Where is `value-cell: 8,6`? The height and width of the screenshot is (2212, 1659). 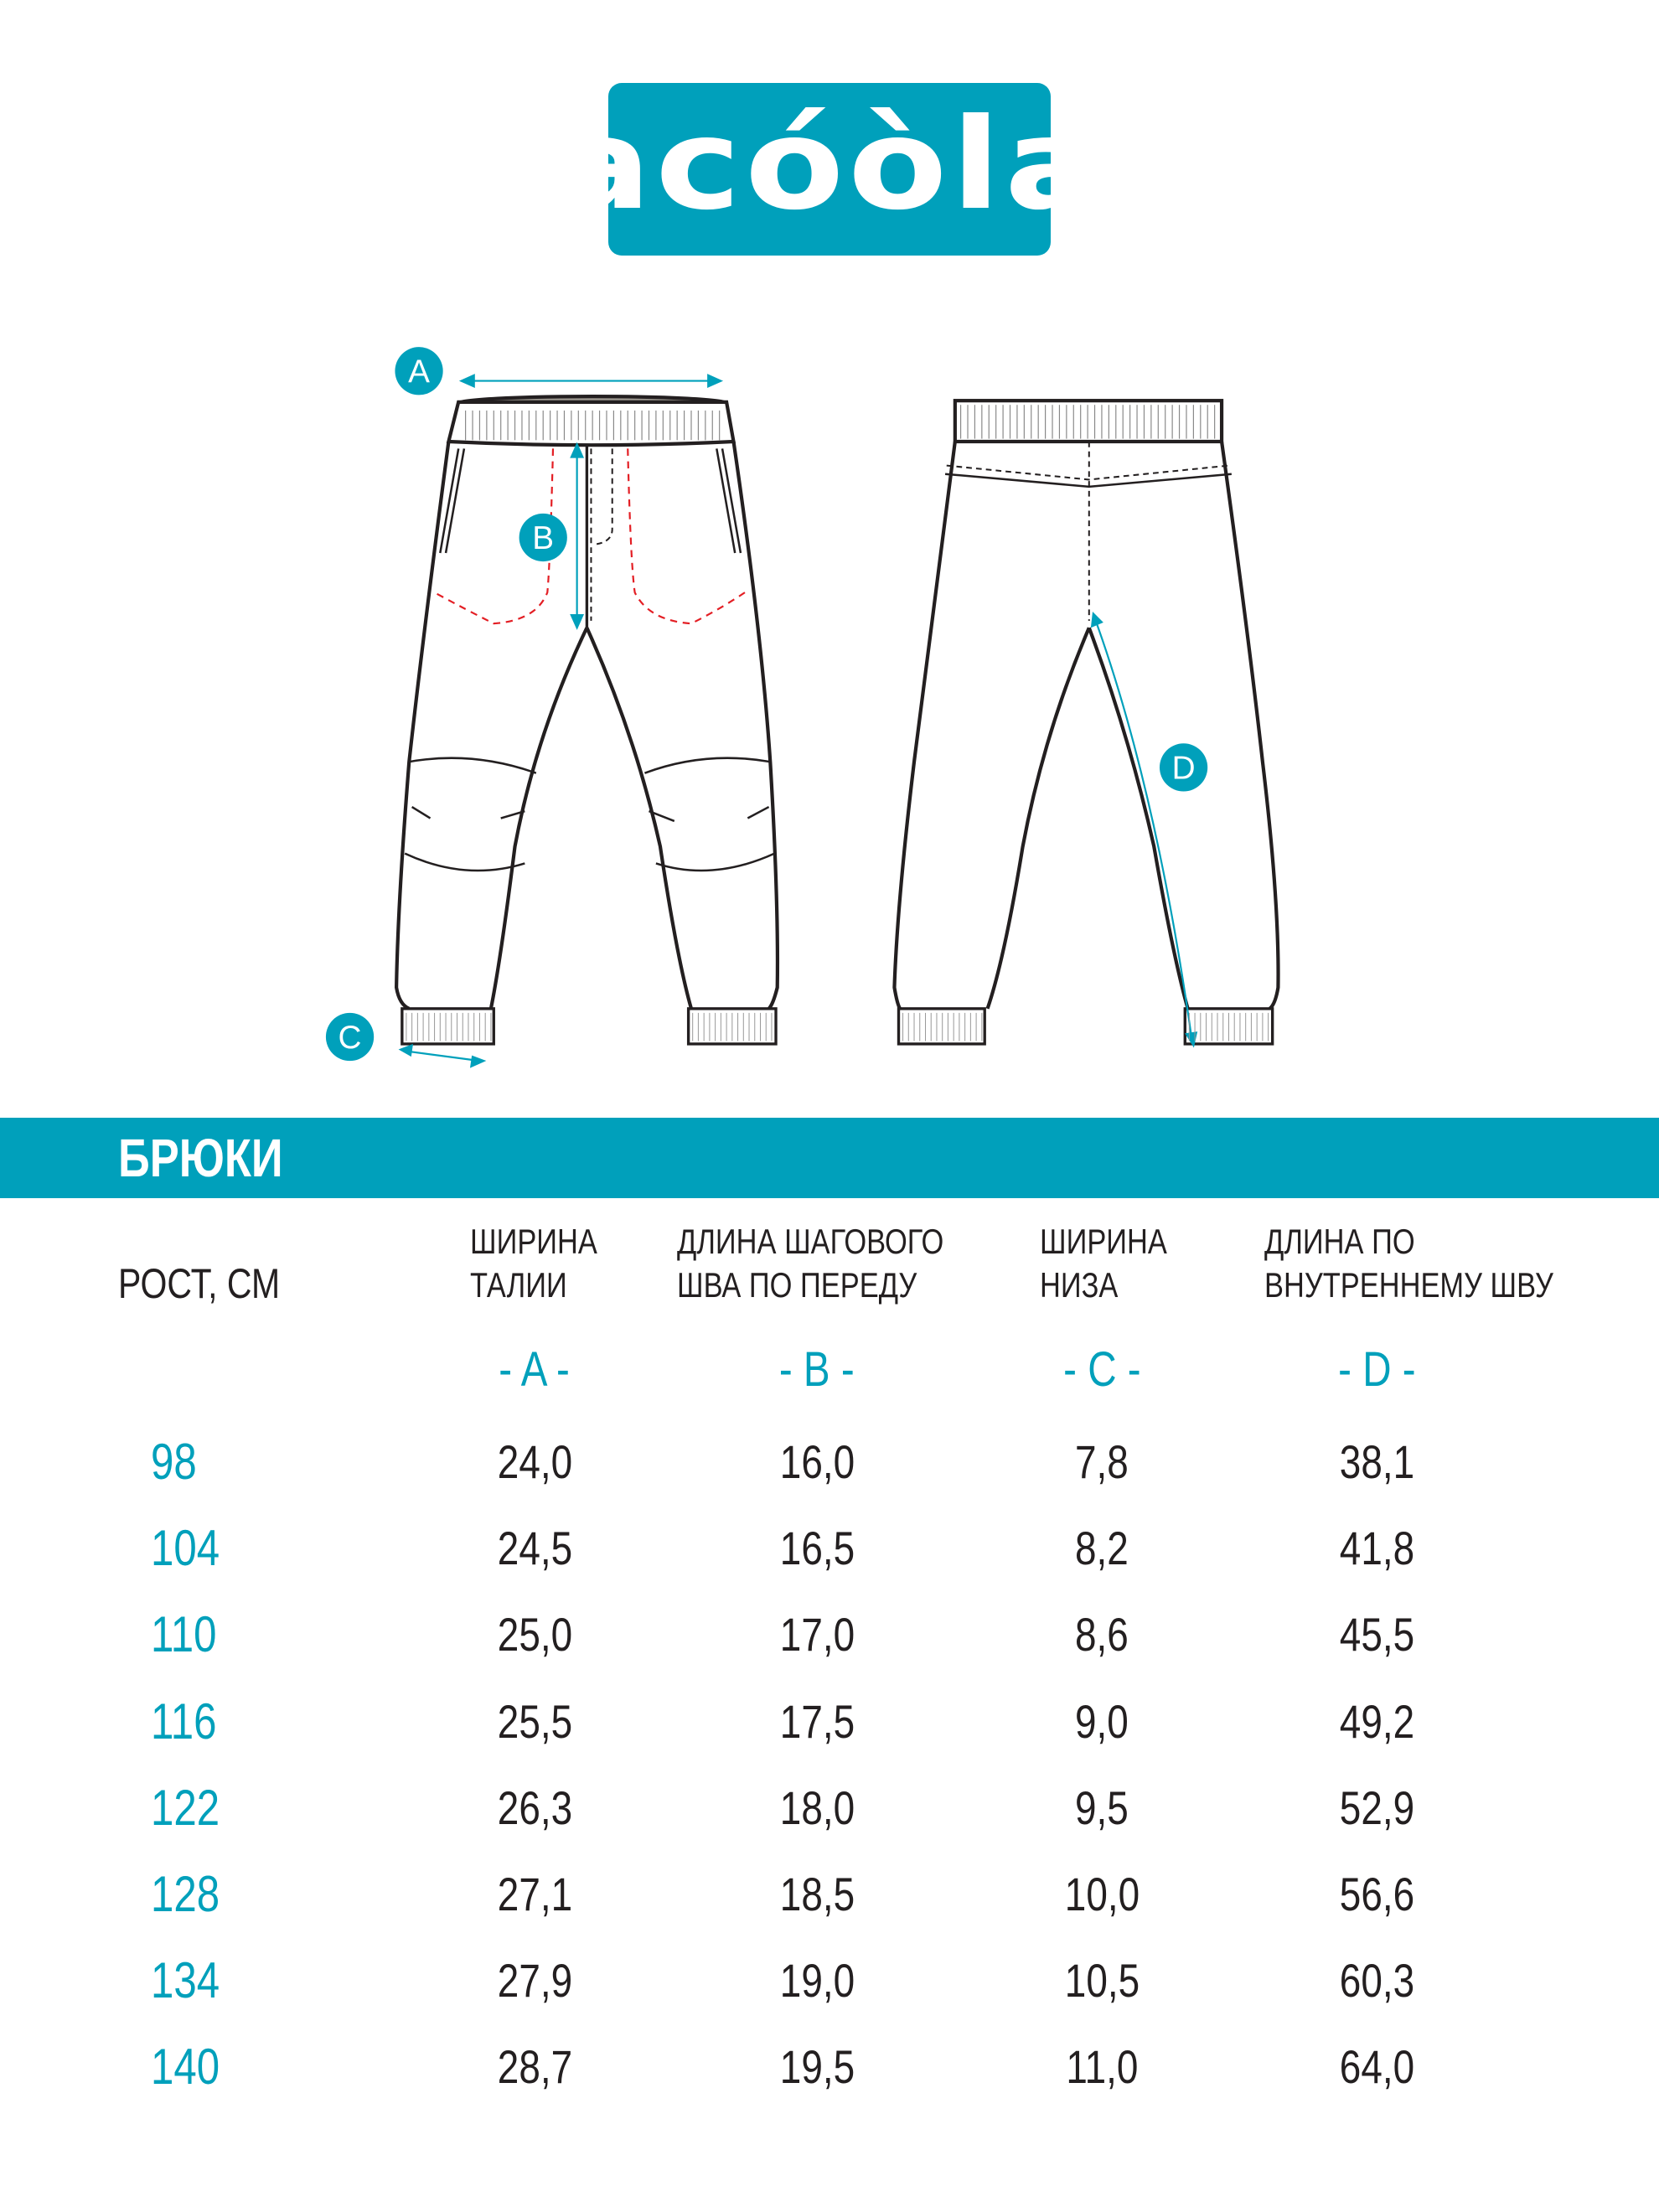
value-cell: 8,6 is located at coordinates (1101, 1634).